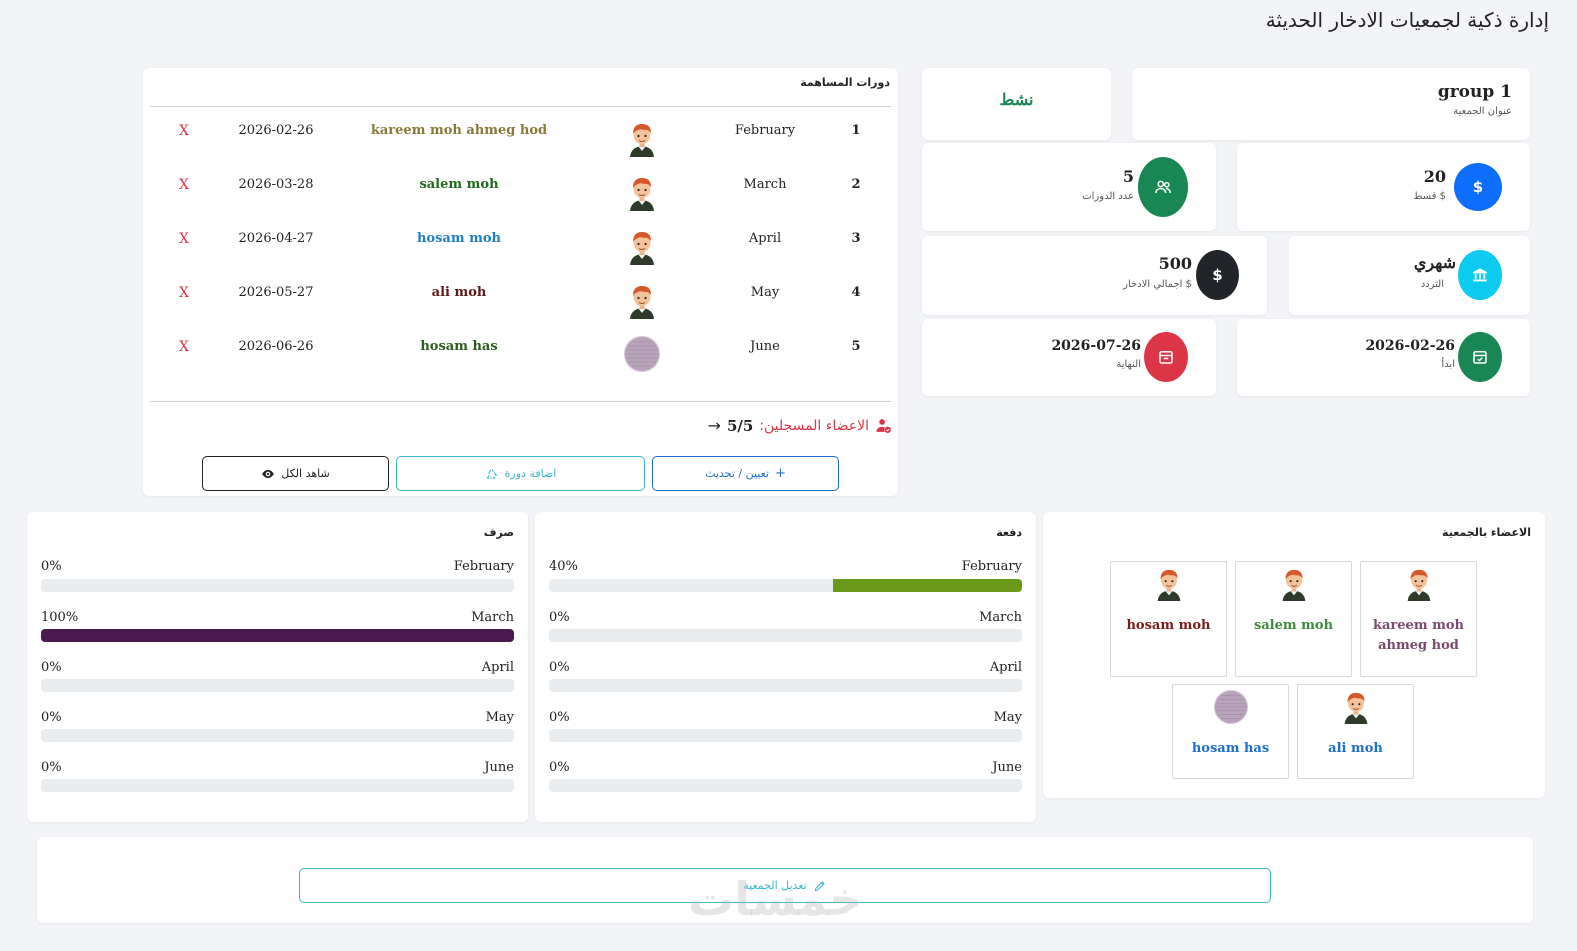 This screenshot has height=951, width=1577. Describe the element at coordinates (775, 885) in the screenshot. I see `edit-group-label: تعديل الجمعية` at that location.